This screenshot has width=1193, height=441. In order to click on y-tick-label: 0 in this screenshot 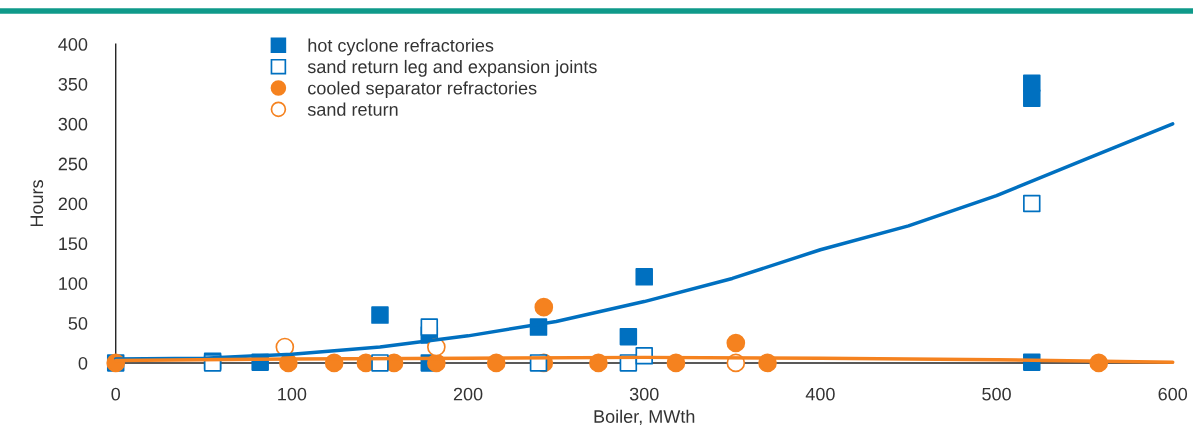, I will do `click(83, 363)`.